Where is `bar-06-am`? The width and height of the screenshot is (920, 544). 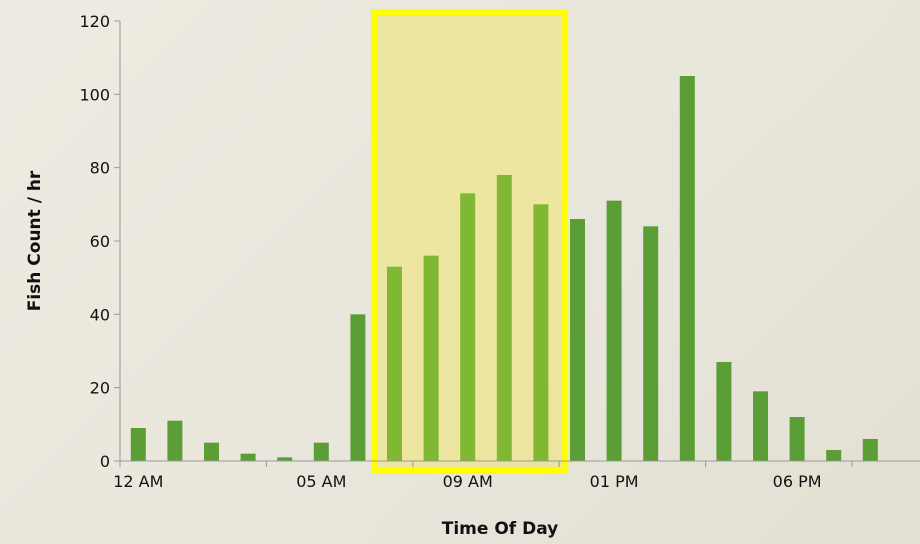
bar-06-am is located at coordinates (358, 387).